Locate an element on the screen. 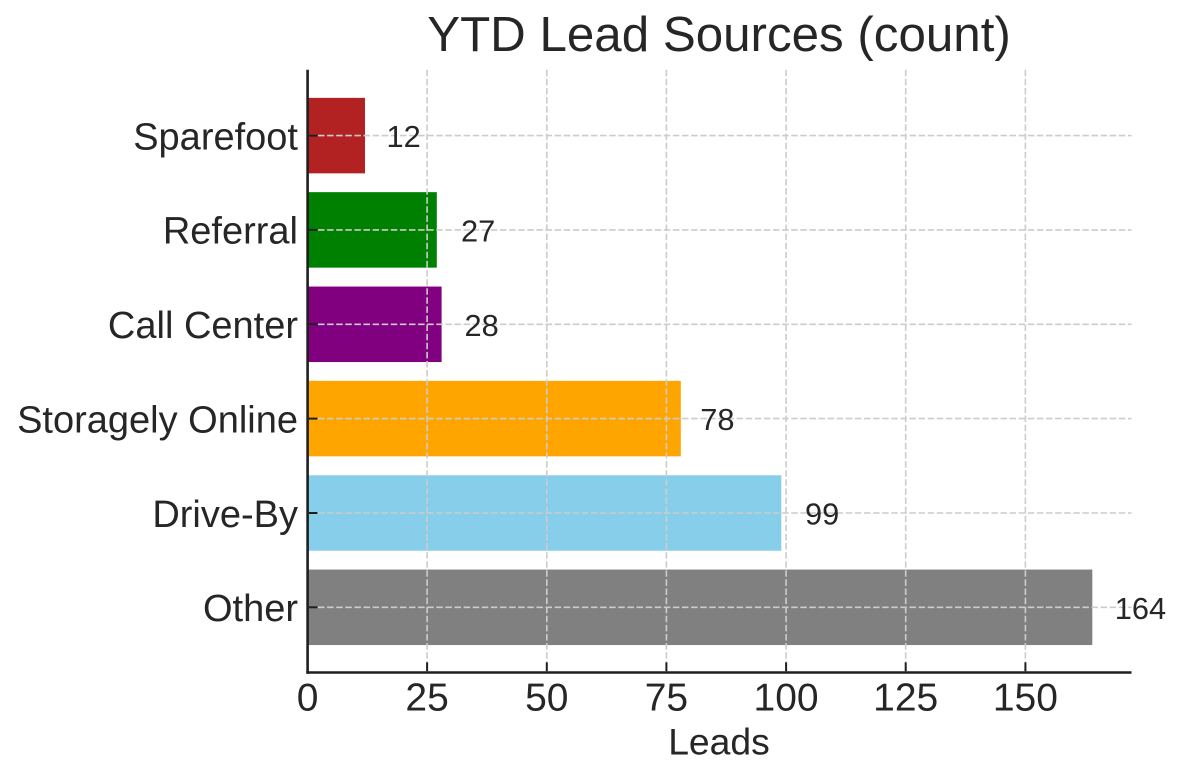 Image resolution: width=1182 pixels, height=780 pixels. svg-text: 75 is located at coordinates (666, 697).